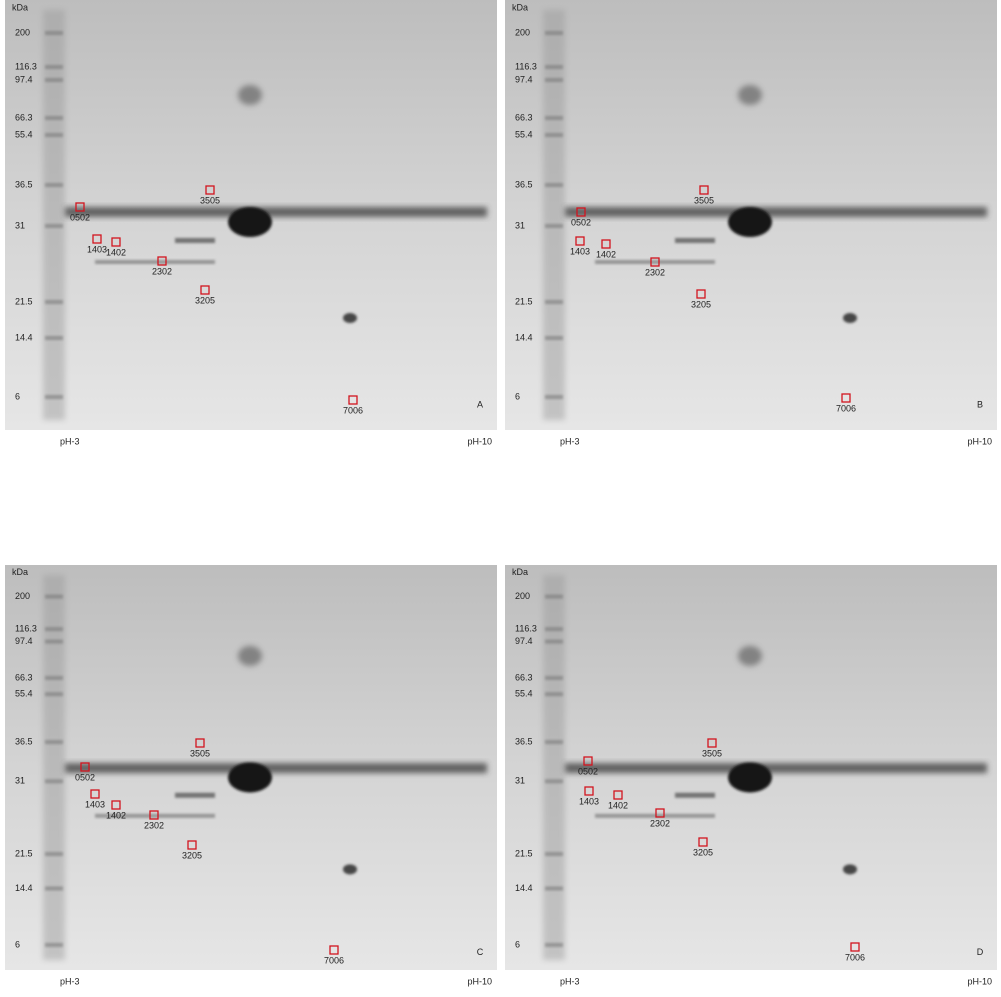 This screenshot has width=1001, height=997. Describe the element at coordinates (85, 777) in the screenshot. I see `spot-label: 0502` at that location.